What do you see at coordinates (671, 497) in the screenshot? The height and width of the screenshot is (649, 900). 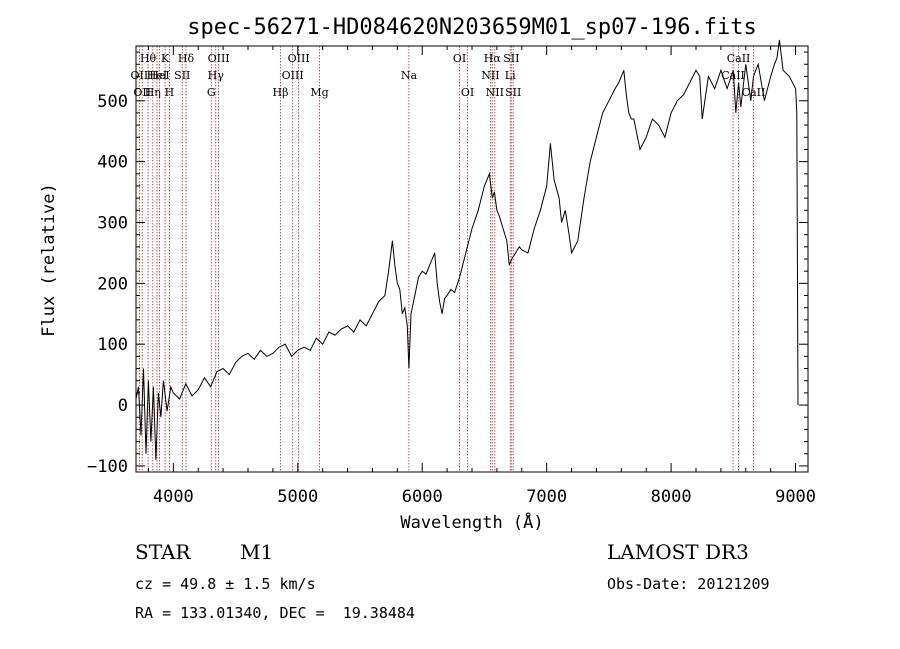 I see `x-tick-label: 8000` at bounding box center [671, 497].